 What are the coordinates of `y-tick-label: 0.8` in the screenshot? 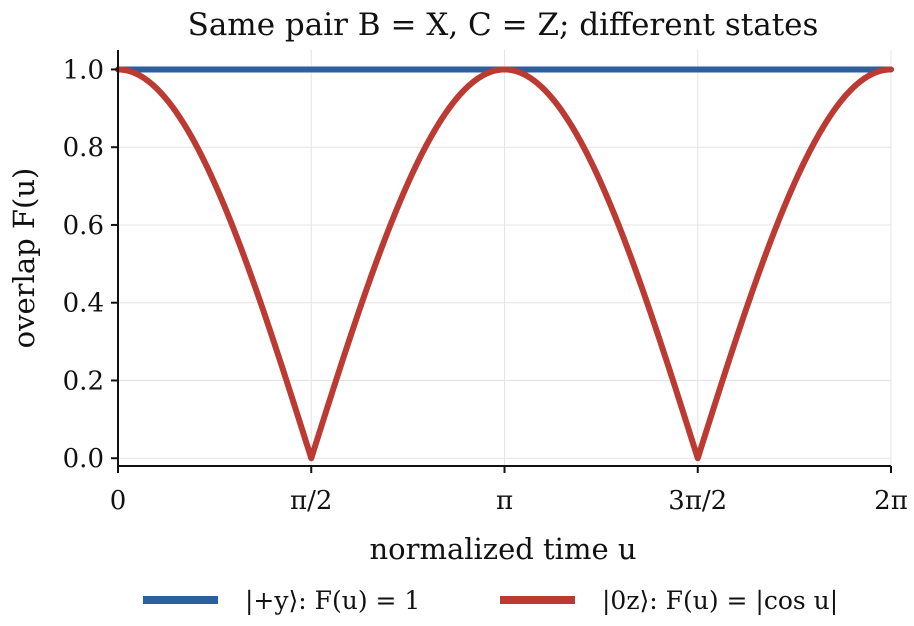 It's located at (83, 148).